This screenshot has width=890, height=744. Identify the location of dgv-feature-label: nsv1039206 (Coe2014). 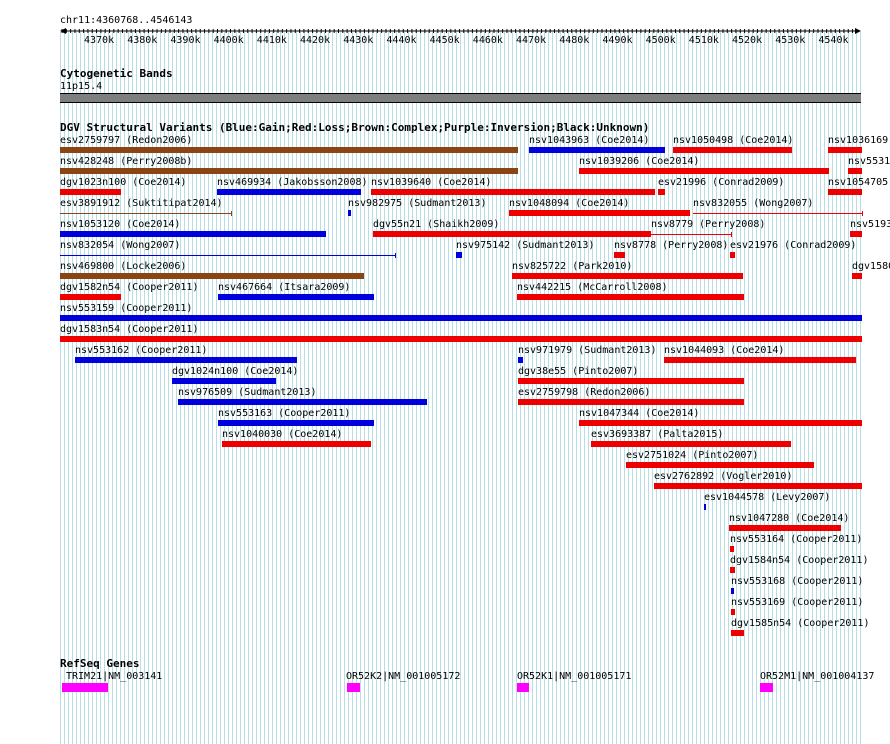
(639, 161).